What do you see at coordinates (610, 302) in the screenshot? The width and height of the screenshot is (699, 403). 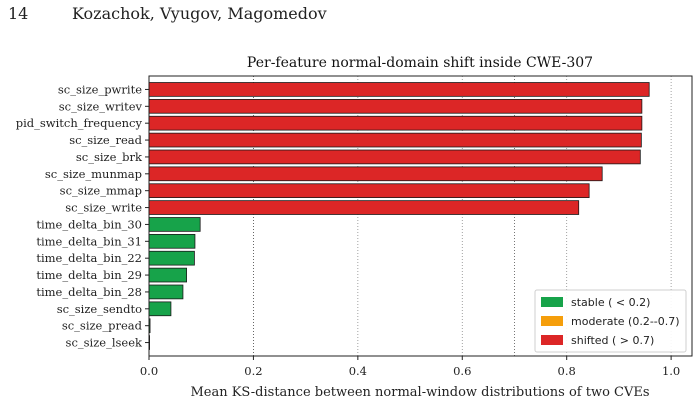 I see `legend-label-stable: stable ( < 0.2)` at bounding box center [610, 302].